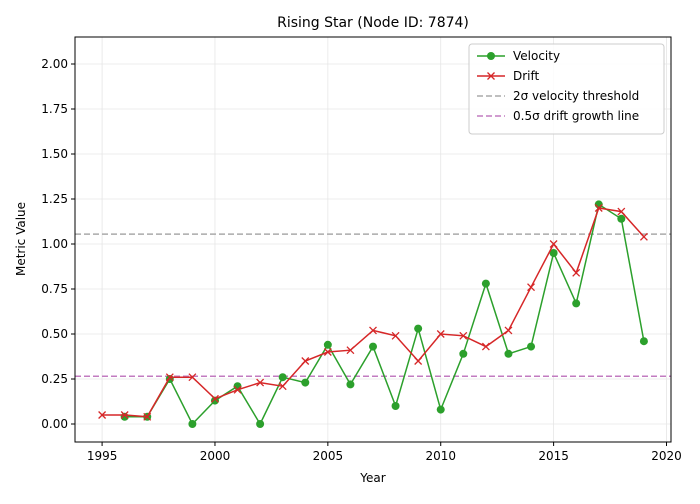  What do you see at coordinates (54, 154) in the screenshot?
I see `y-tick-label: 1.50` at bounding box center [54, 154].